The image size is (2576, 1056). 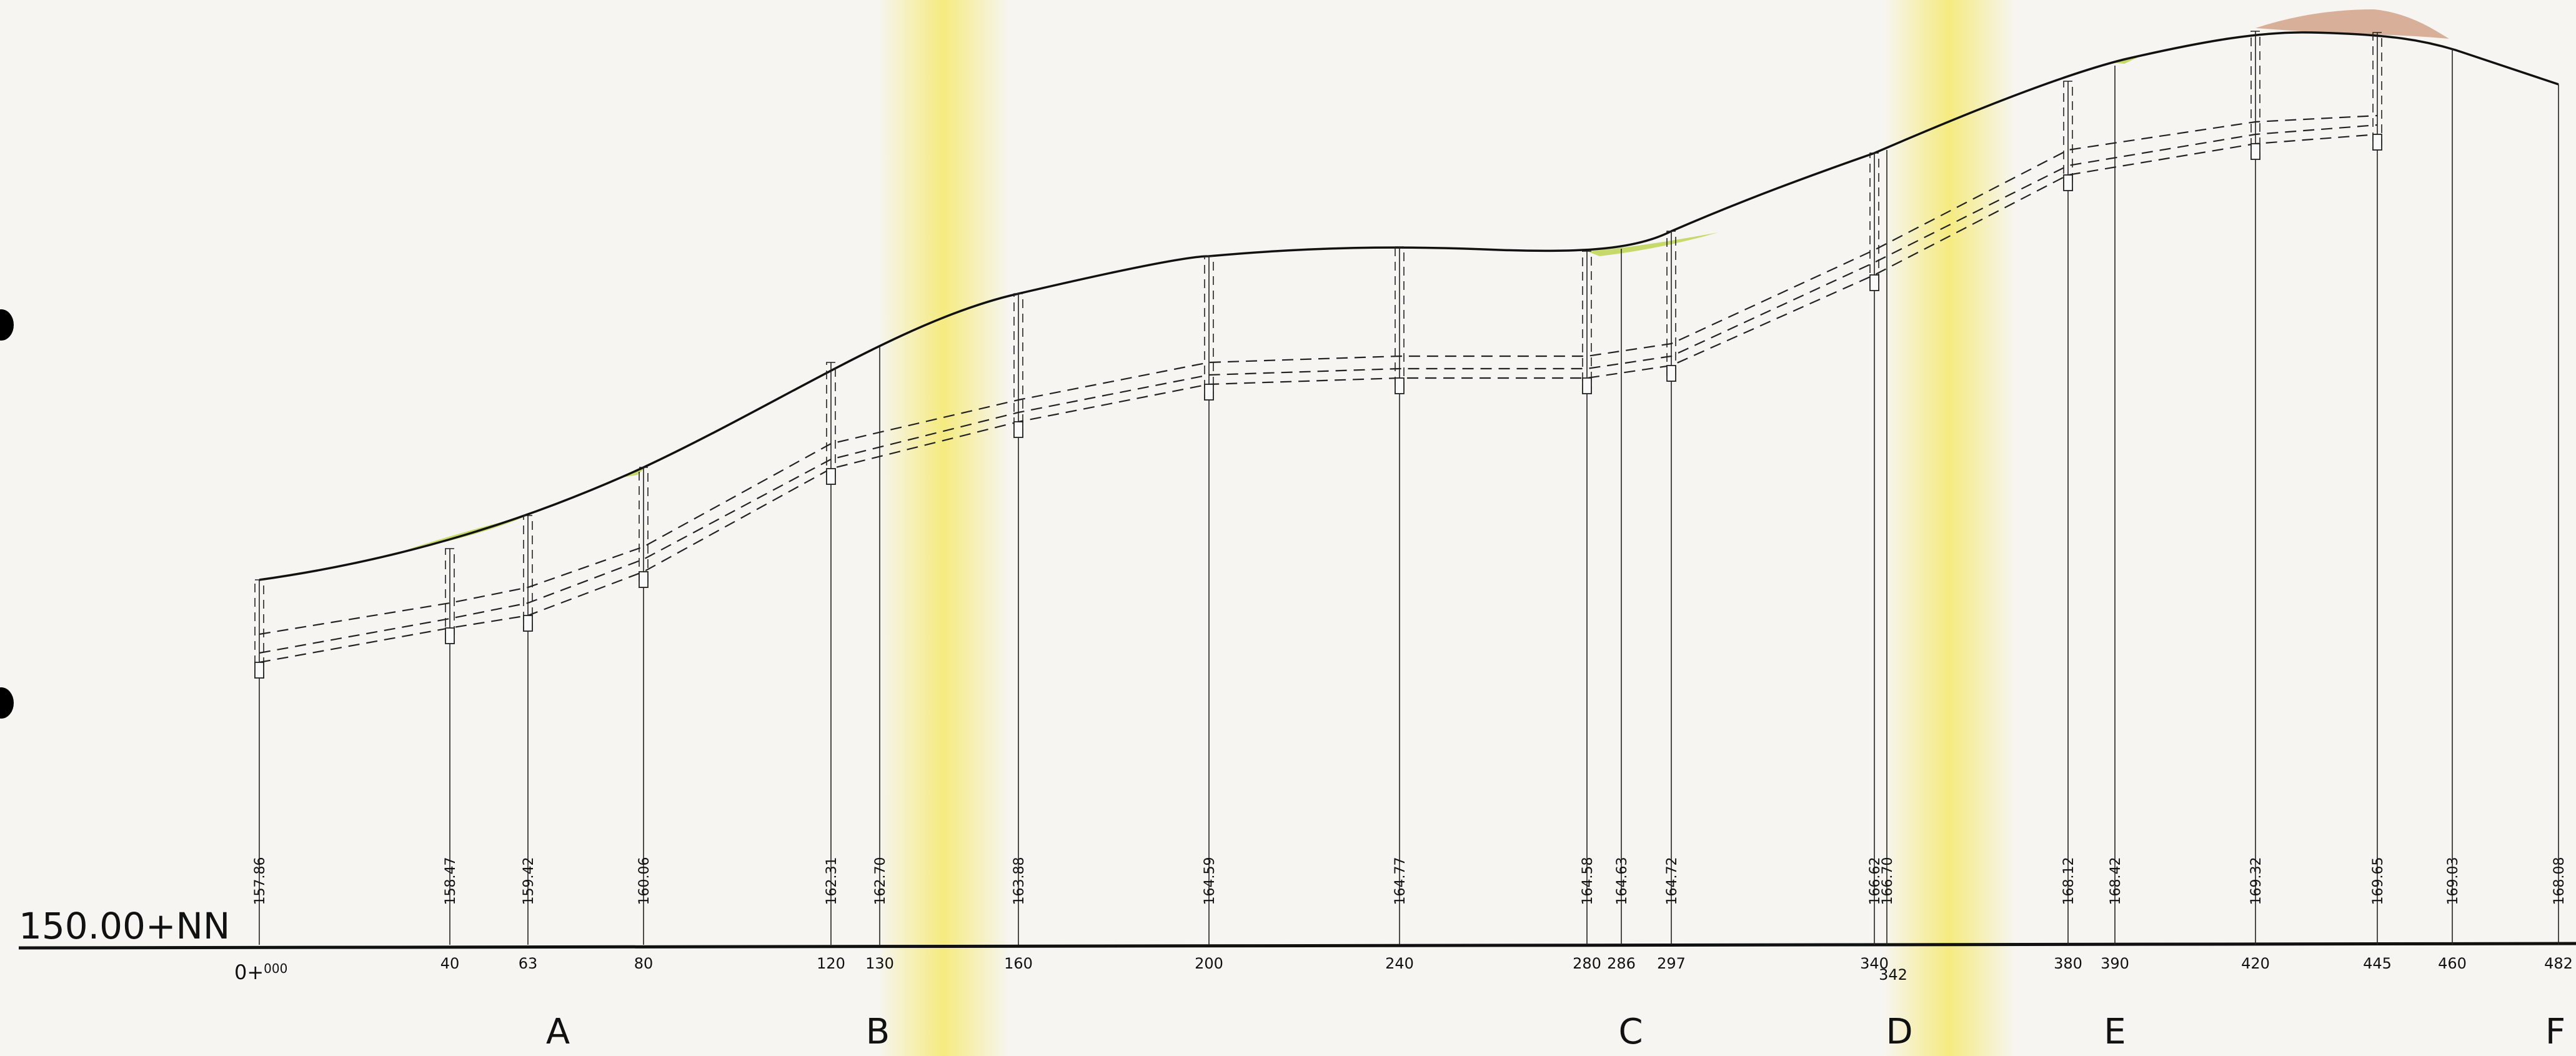 What do you see at coordinates (879, 659) in the screenshot?
I see `station-st-130: 162.70 130` at bounding box center [879, 659].